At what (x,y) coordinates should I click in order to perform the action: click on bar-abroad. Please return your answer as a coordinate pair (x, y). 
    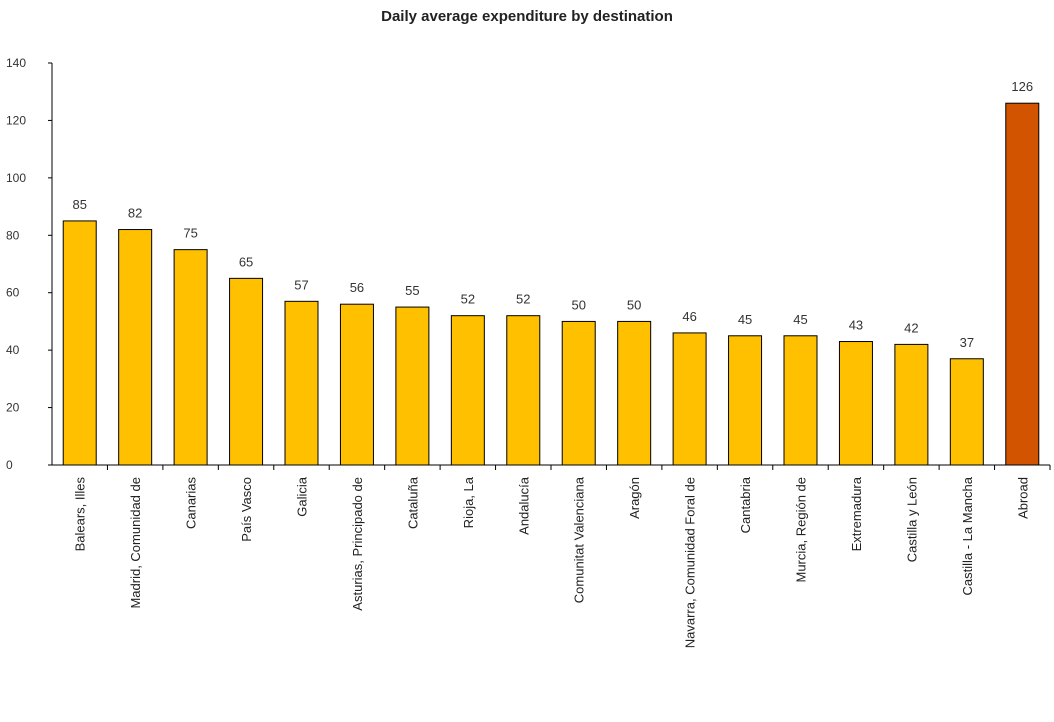
    Looking at the image, I should click on (1022, 284).